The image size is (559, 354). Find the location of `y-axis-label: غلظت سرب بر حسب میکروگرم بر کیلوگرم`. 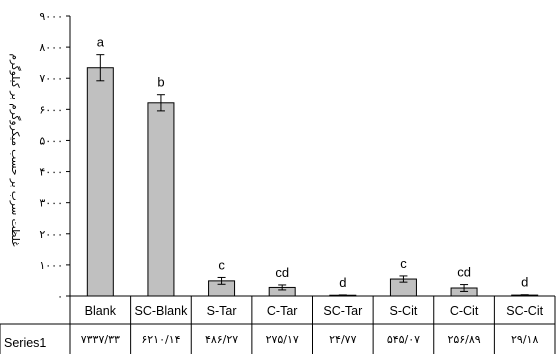

y-axis-label: غلظت سرب بر حسب میکروگرم بر کیلوگرم is located at coordinates (15, 150).